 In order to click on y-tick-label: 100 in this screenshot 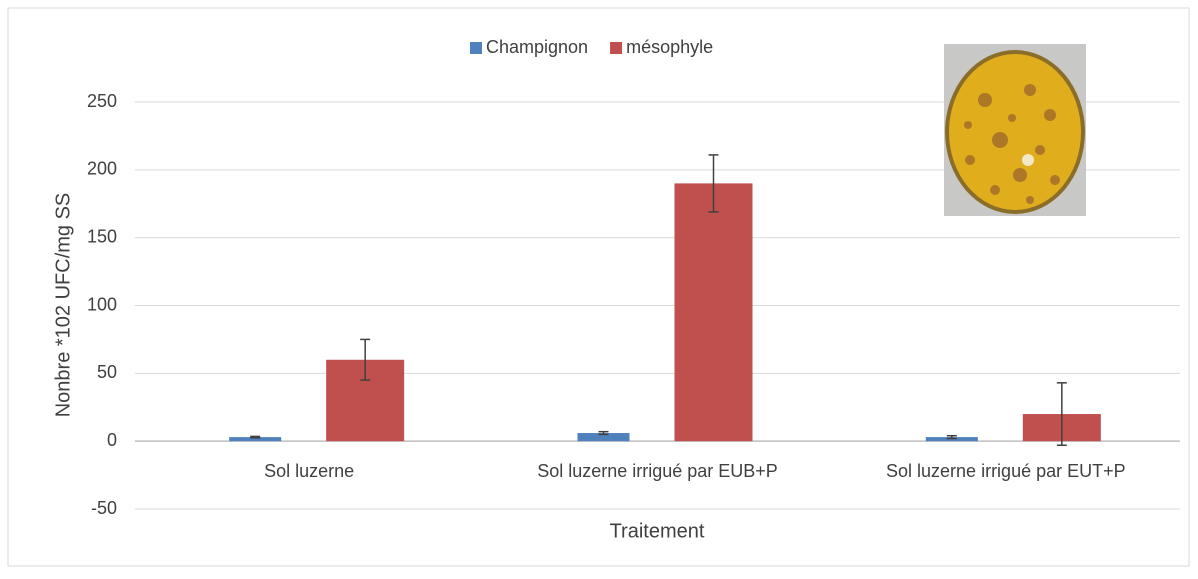, I will do `click(102, 304)`.